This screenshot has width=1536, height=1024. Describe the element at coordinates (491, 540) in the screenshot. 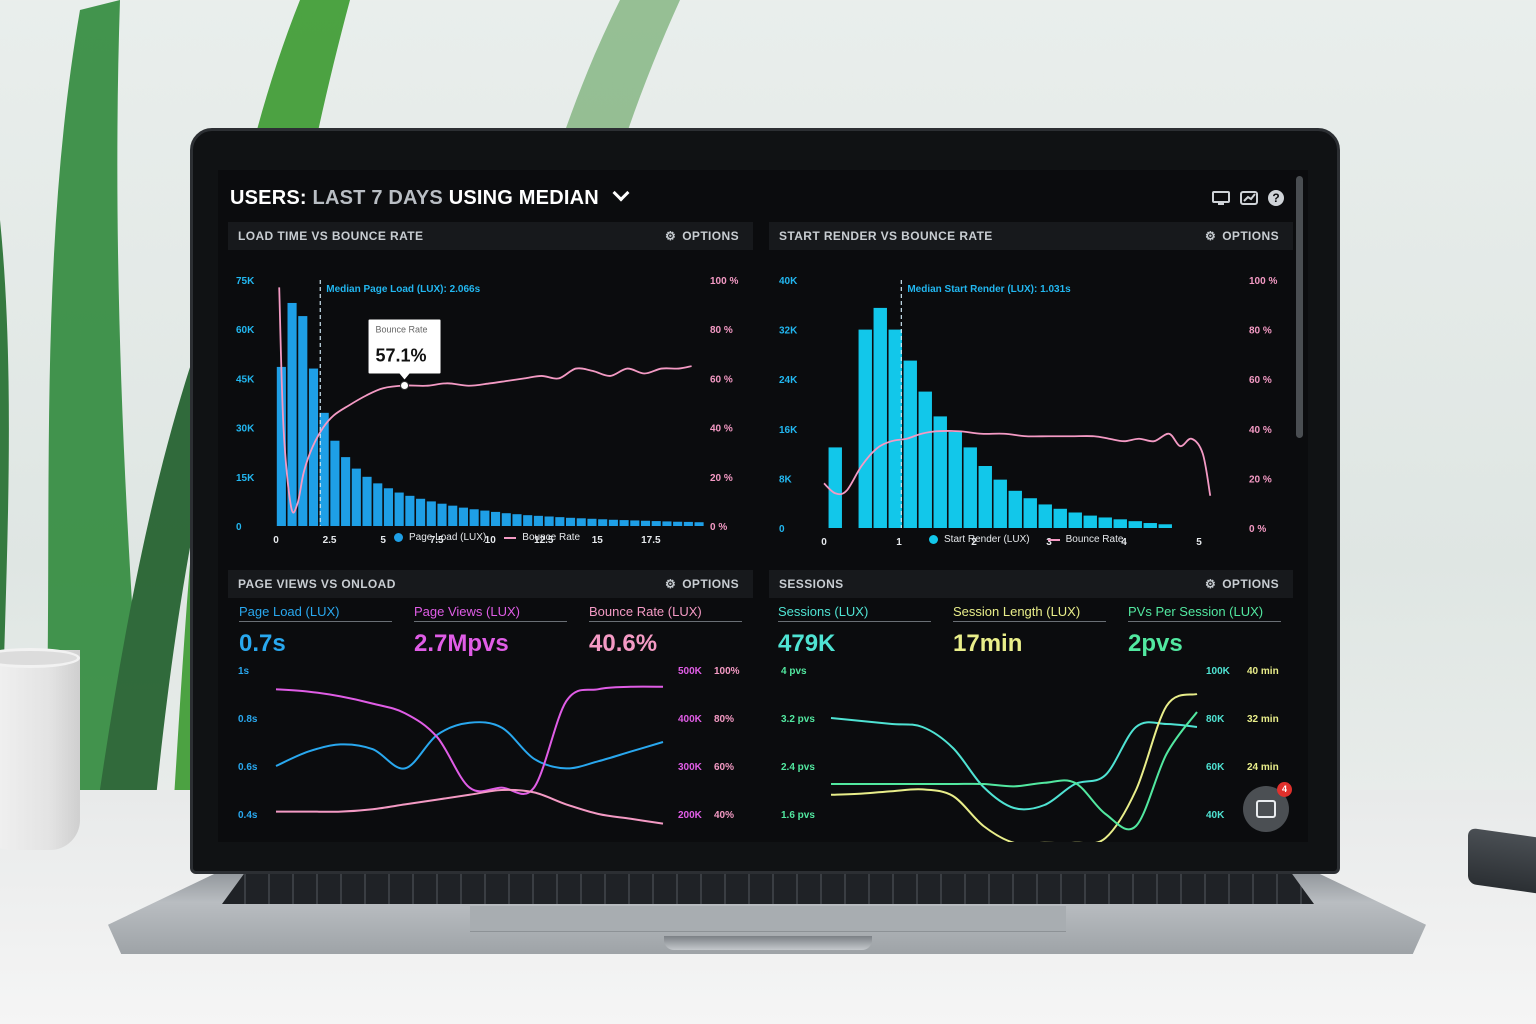

I see `x-tick-label: 10` at that location.